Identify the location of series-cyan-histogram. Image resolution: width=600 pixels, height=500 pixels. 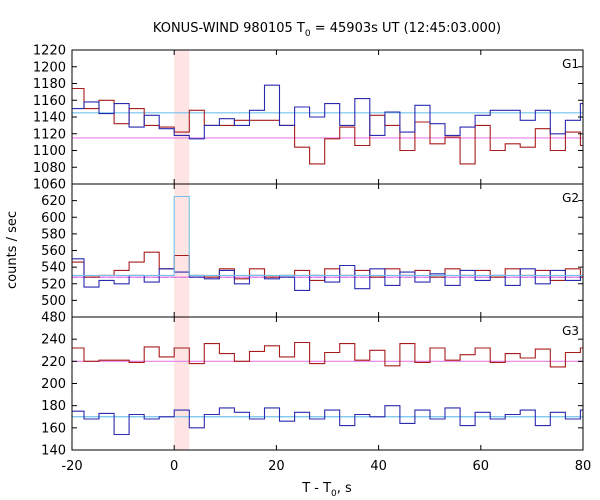
(327, 235).